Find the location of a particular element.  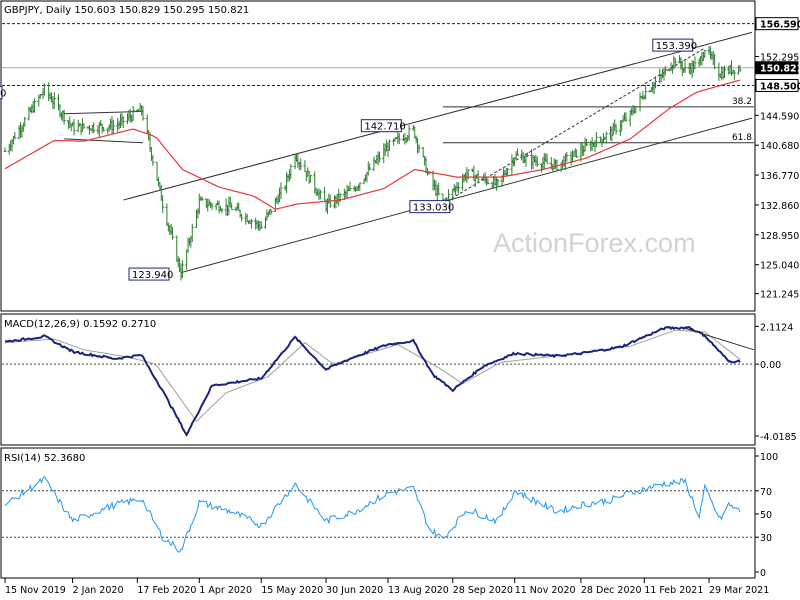

price-axis-label-156.590-box is located at coordinates (777, 24).